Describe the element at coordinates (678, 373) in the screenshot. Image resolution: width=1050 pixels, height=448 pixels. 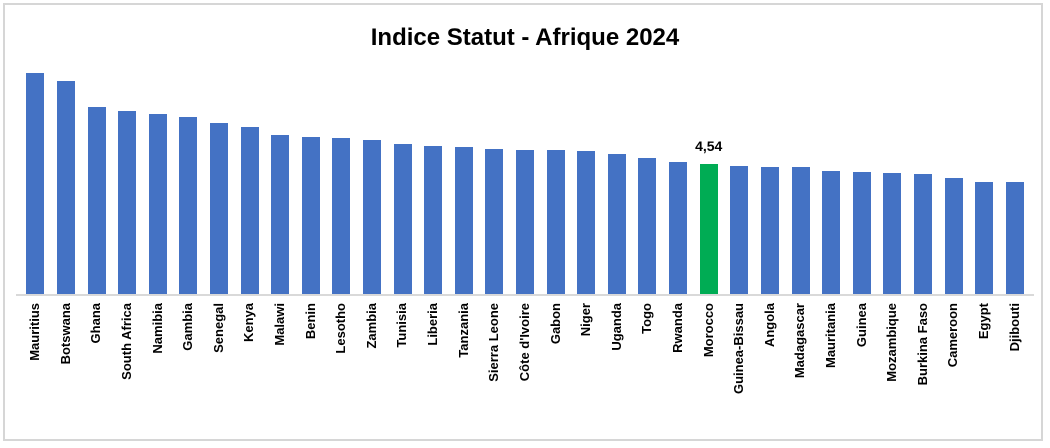
I see `x-label-slot-rwanda: Rwanda` at that location.